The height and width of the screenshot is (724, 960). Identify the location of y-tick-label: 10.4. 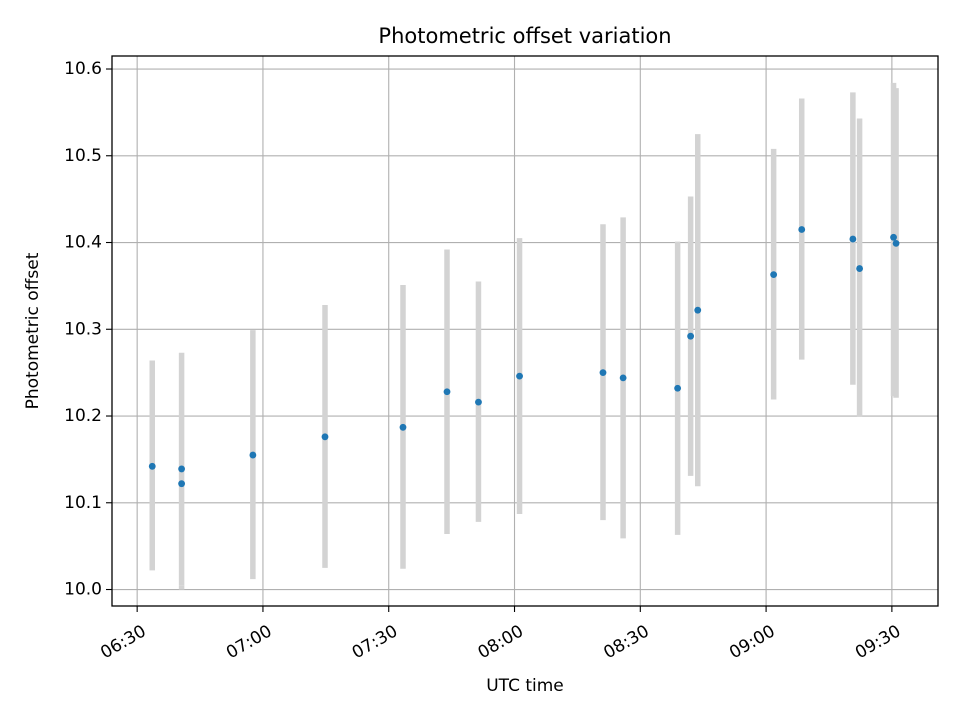
(83, 243).